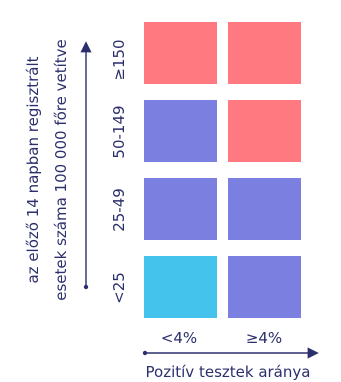  I want to click on y-tick-label-ge150: ≥150, so click(119, 59).